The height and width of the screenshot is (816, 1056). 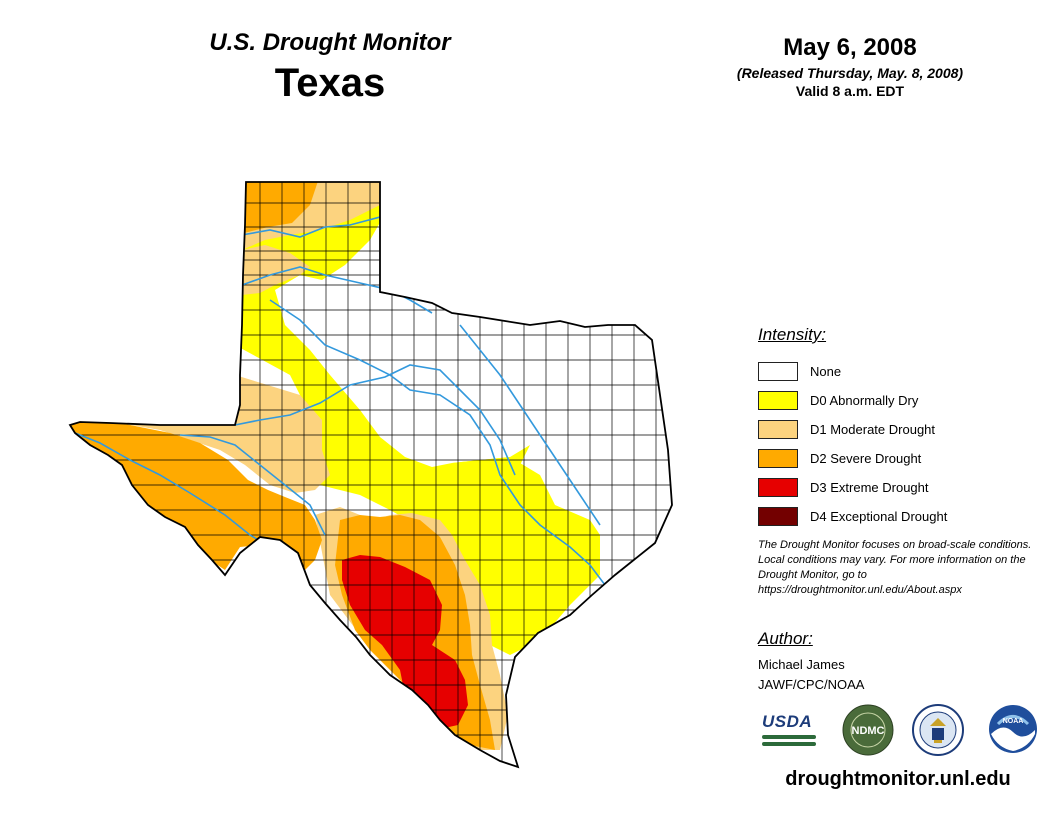 What do you see at coordinates (869, 487) in the screenshot?
I see `legend-label: D3 Extreme Drought` at bounding box center [869, 487].